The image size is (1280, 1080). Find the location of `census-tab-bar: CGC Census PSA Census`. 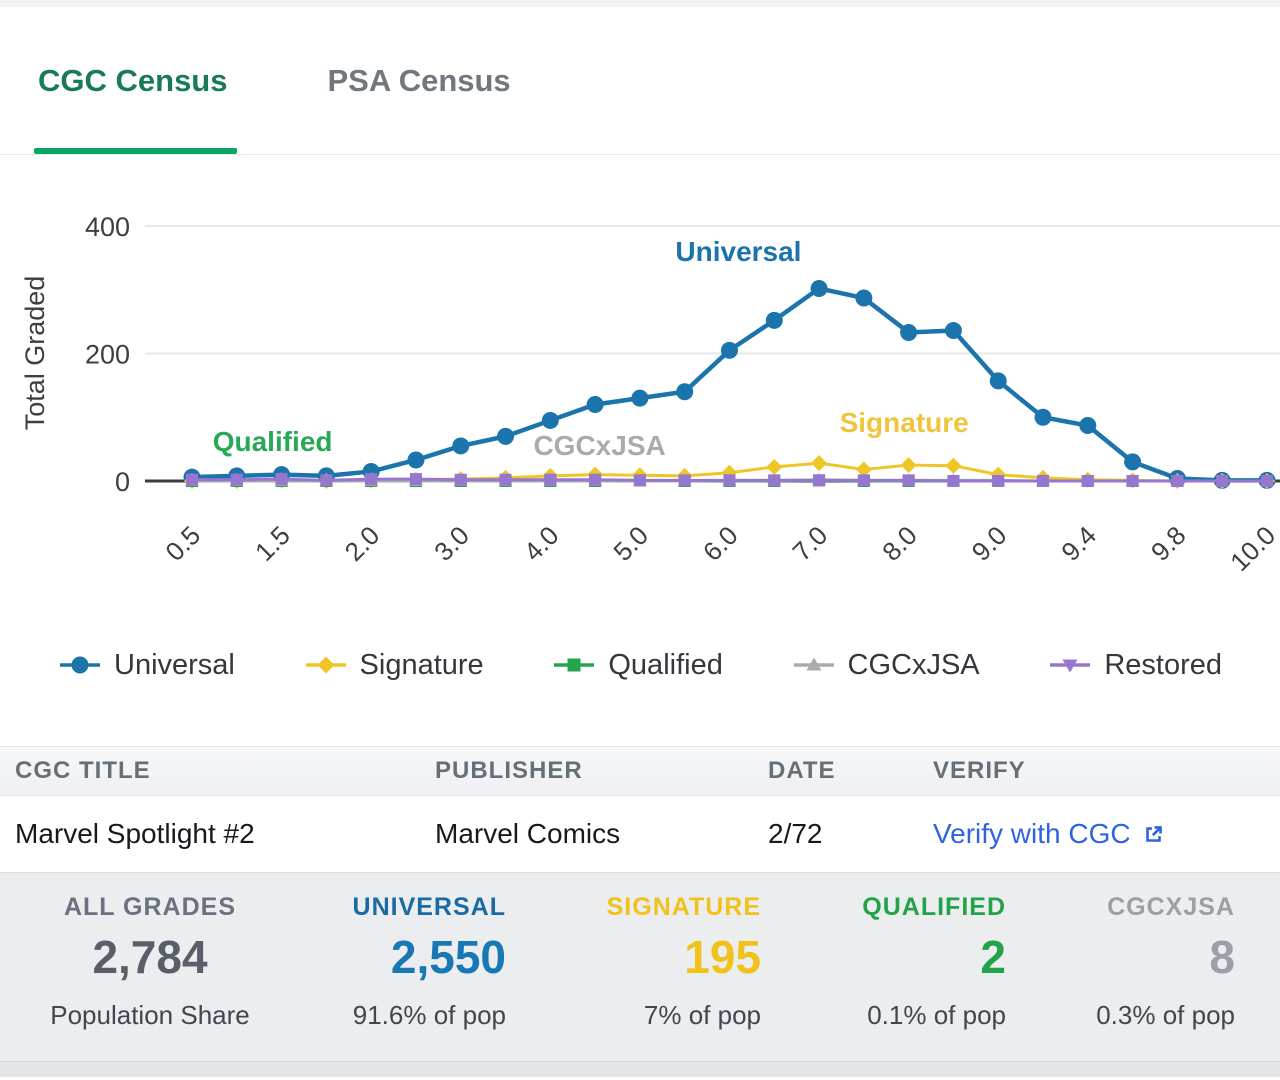

census-tab-bar: CGC Census PSA Census is located at coordinates (640, 81).